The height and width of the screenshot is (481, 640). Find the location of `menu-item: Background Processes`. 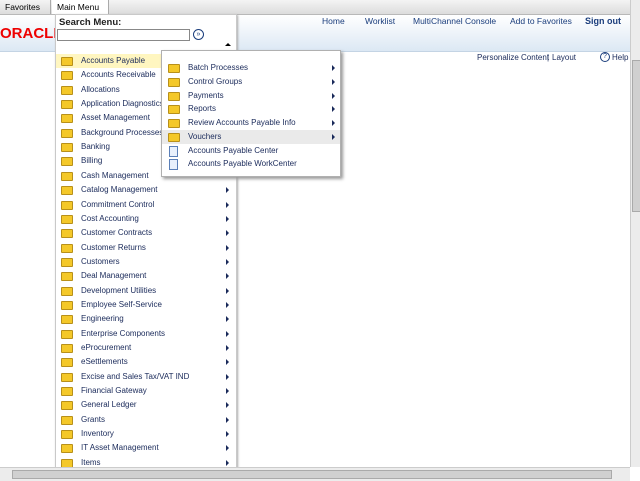

menu-item: Background Processes is located at coordinates (146, 133).